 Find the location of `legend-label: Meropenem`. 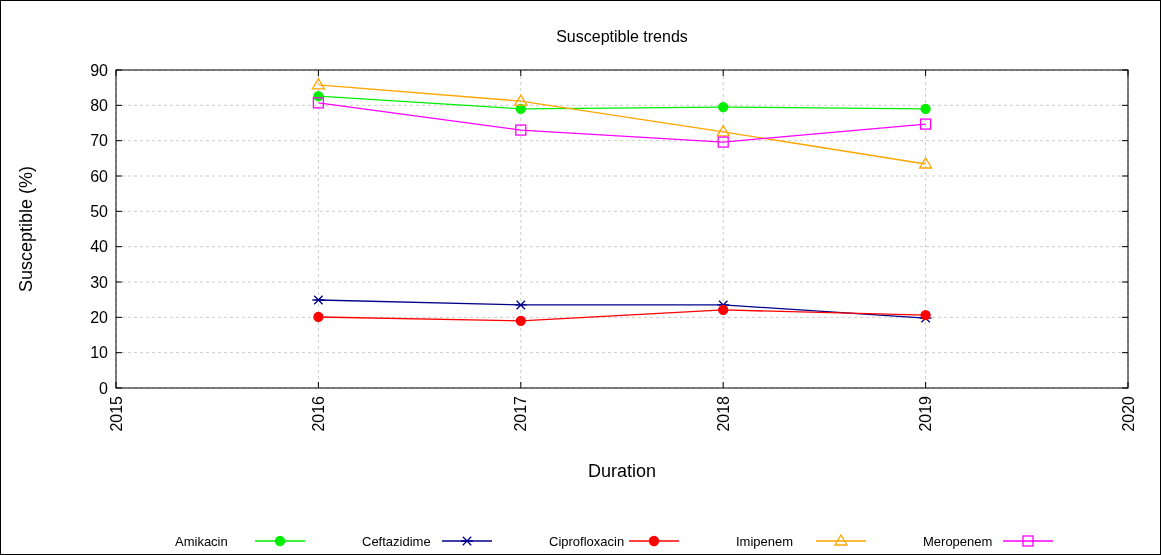

legend-label: Meropenem is located at coordinates (958, 541).